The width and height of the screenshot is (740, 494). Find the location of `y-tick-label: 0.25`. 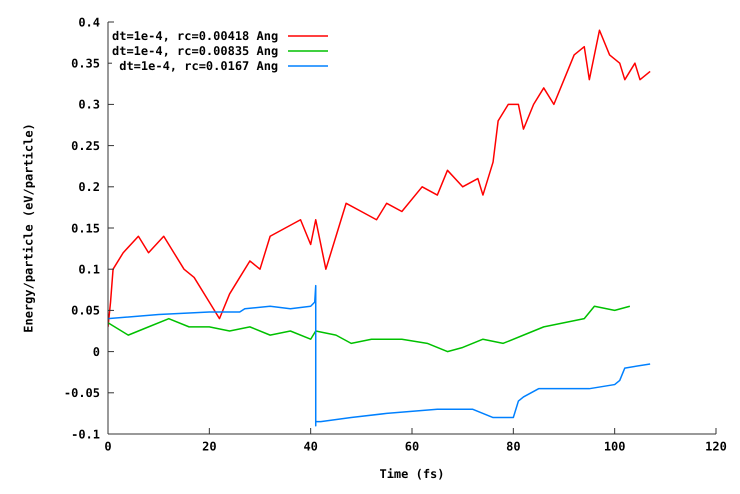

y-tick-label: 0.25 is located at coordinates (85, 145).